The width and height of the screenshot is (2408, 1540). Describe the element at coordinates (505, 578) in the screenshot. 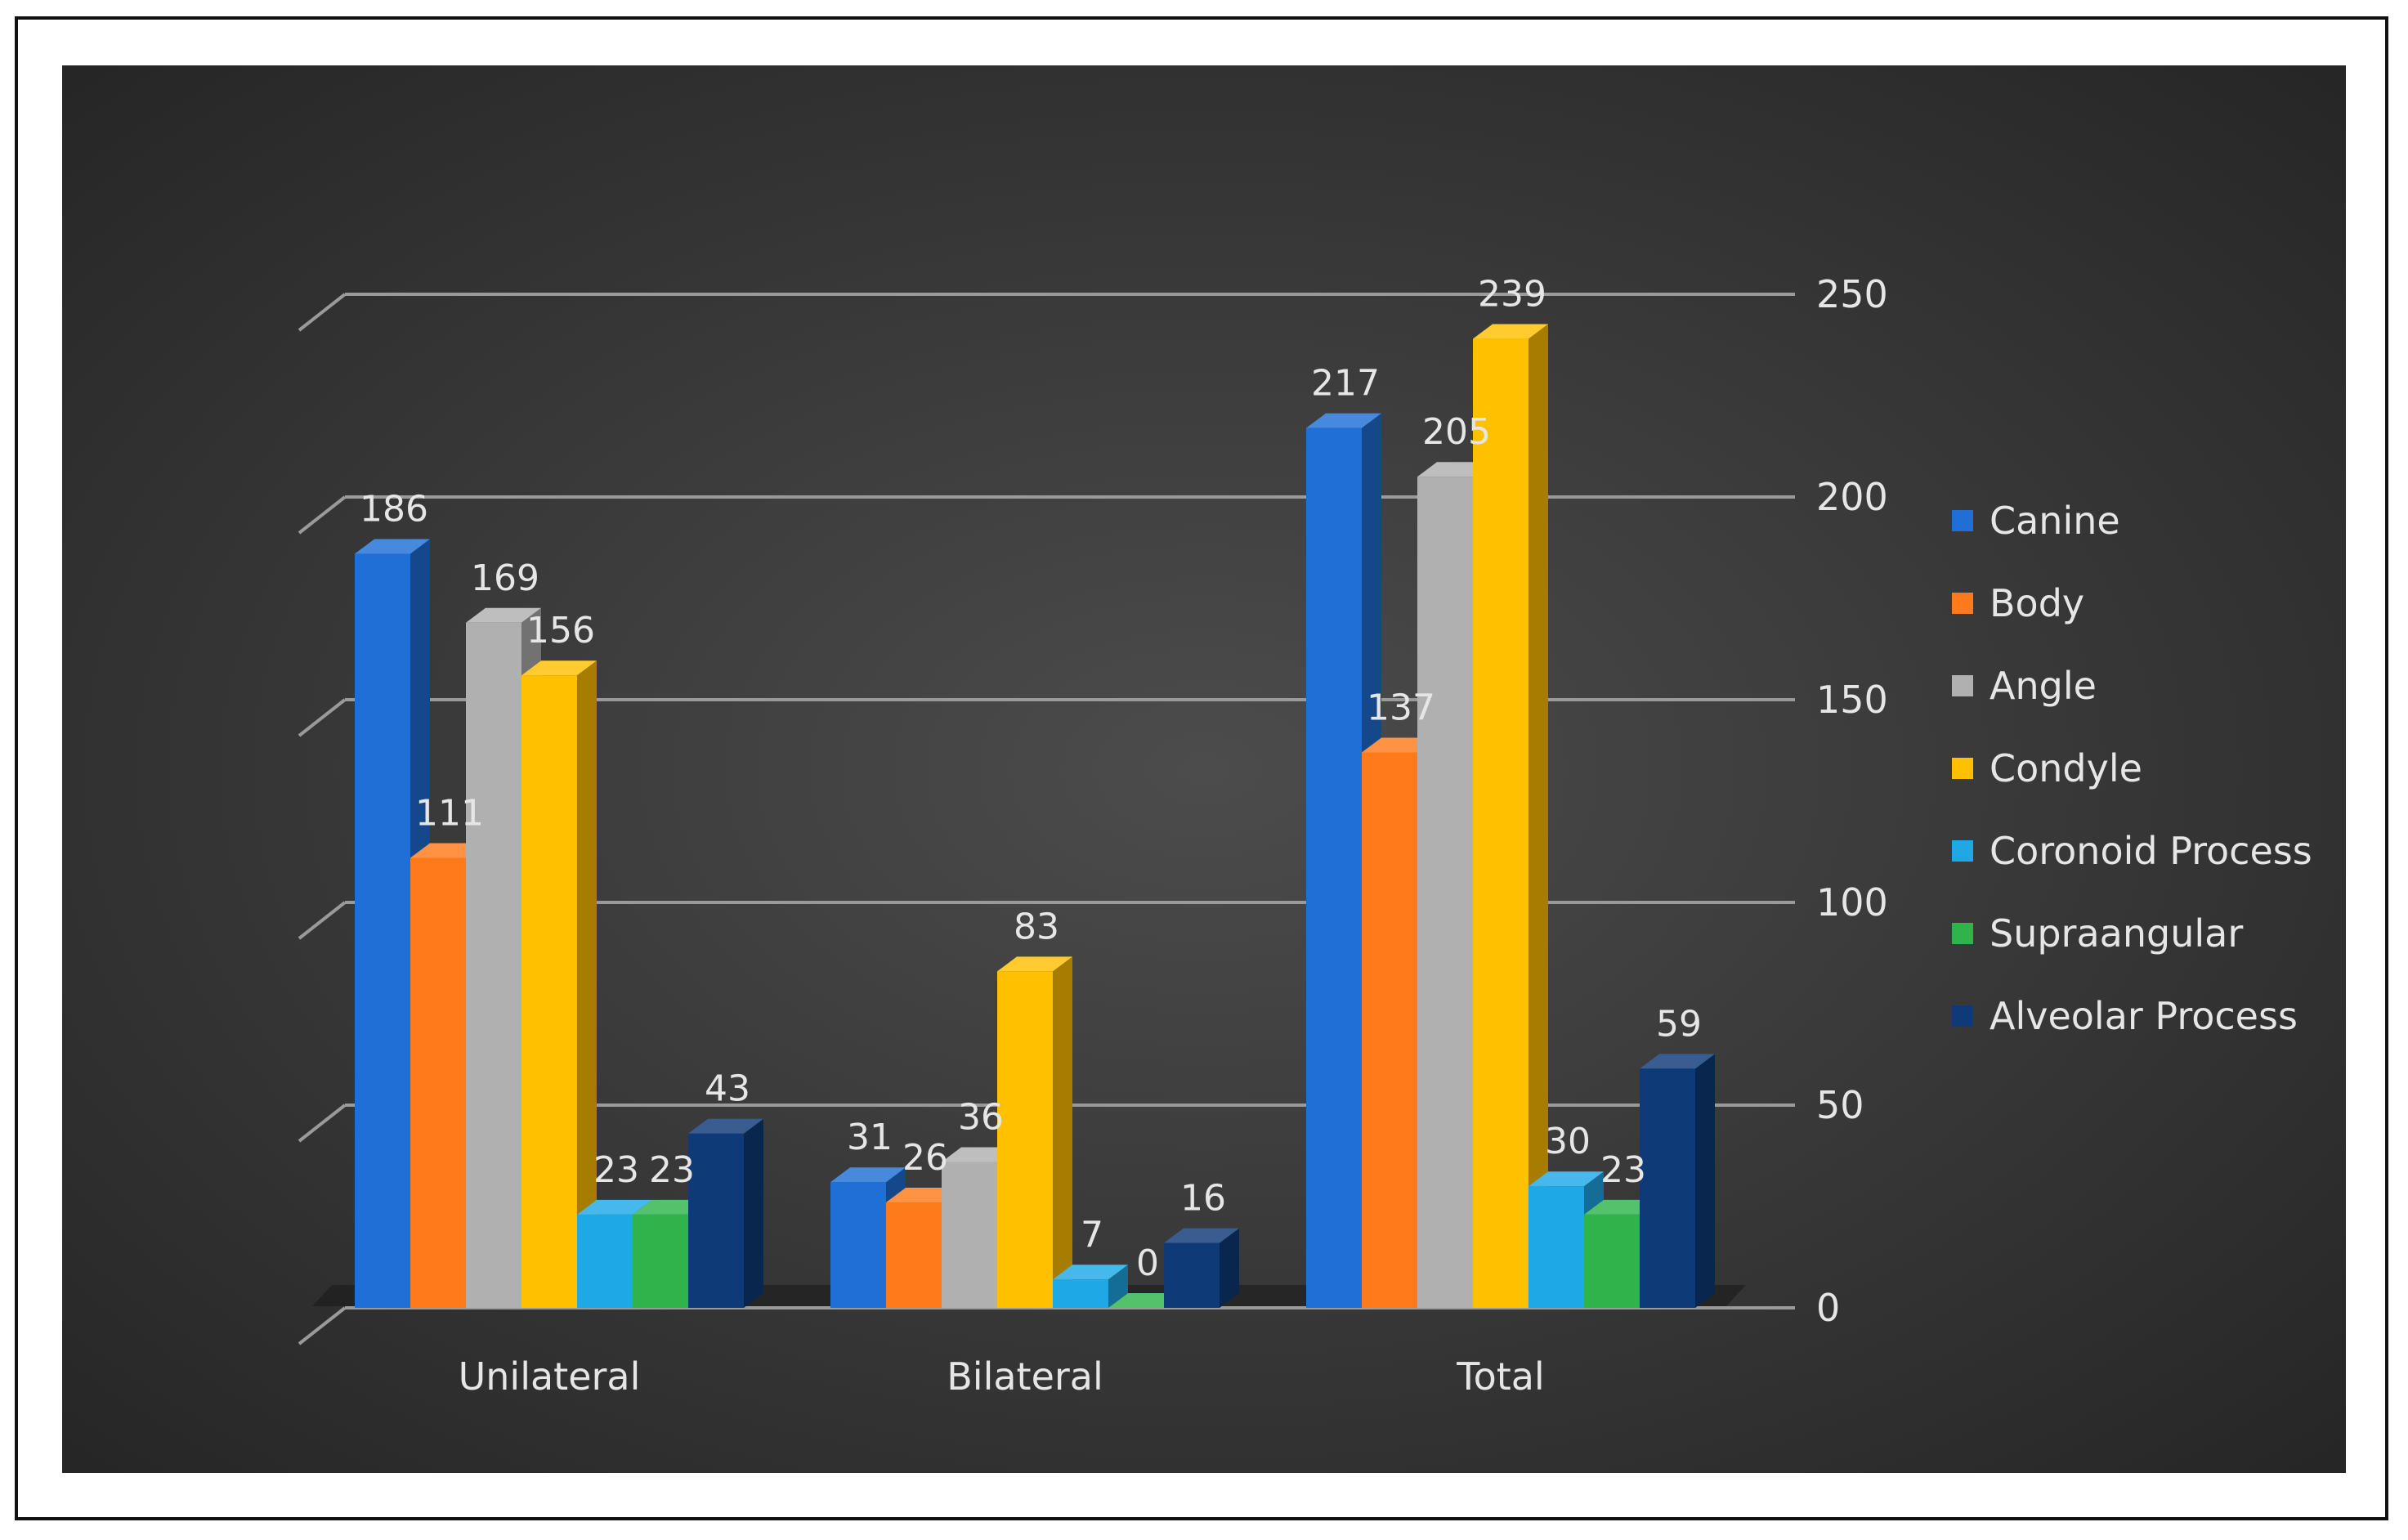

I see `data-label: 169` at that location.